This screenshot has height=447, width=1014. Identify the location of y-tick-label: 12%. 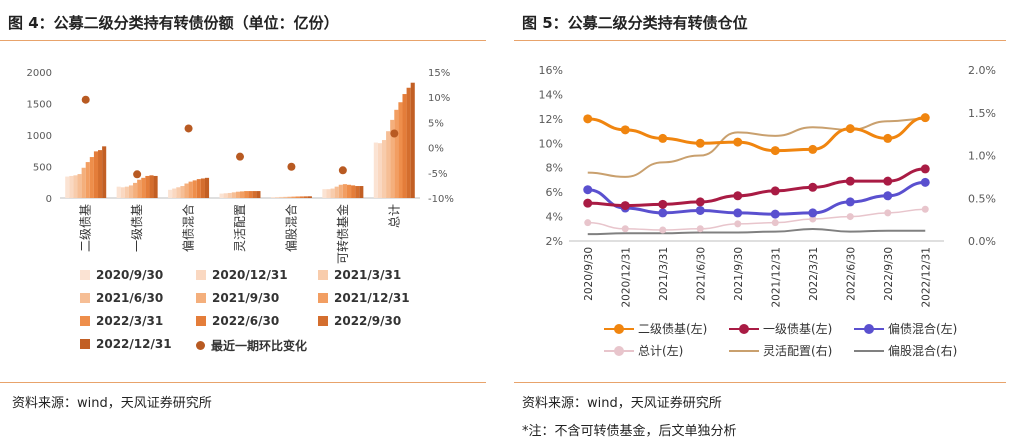
(551, 119).